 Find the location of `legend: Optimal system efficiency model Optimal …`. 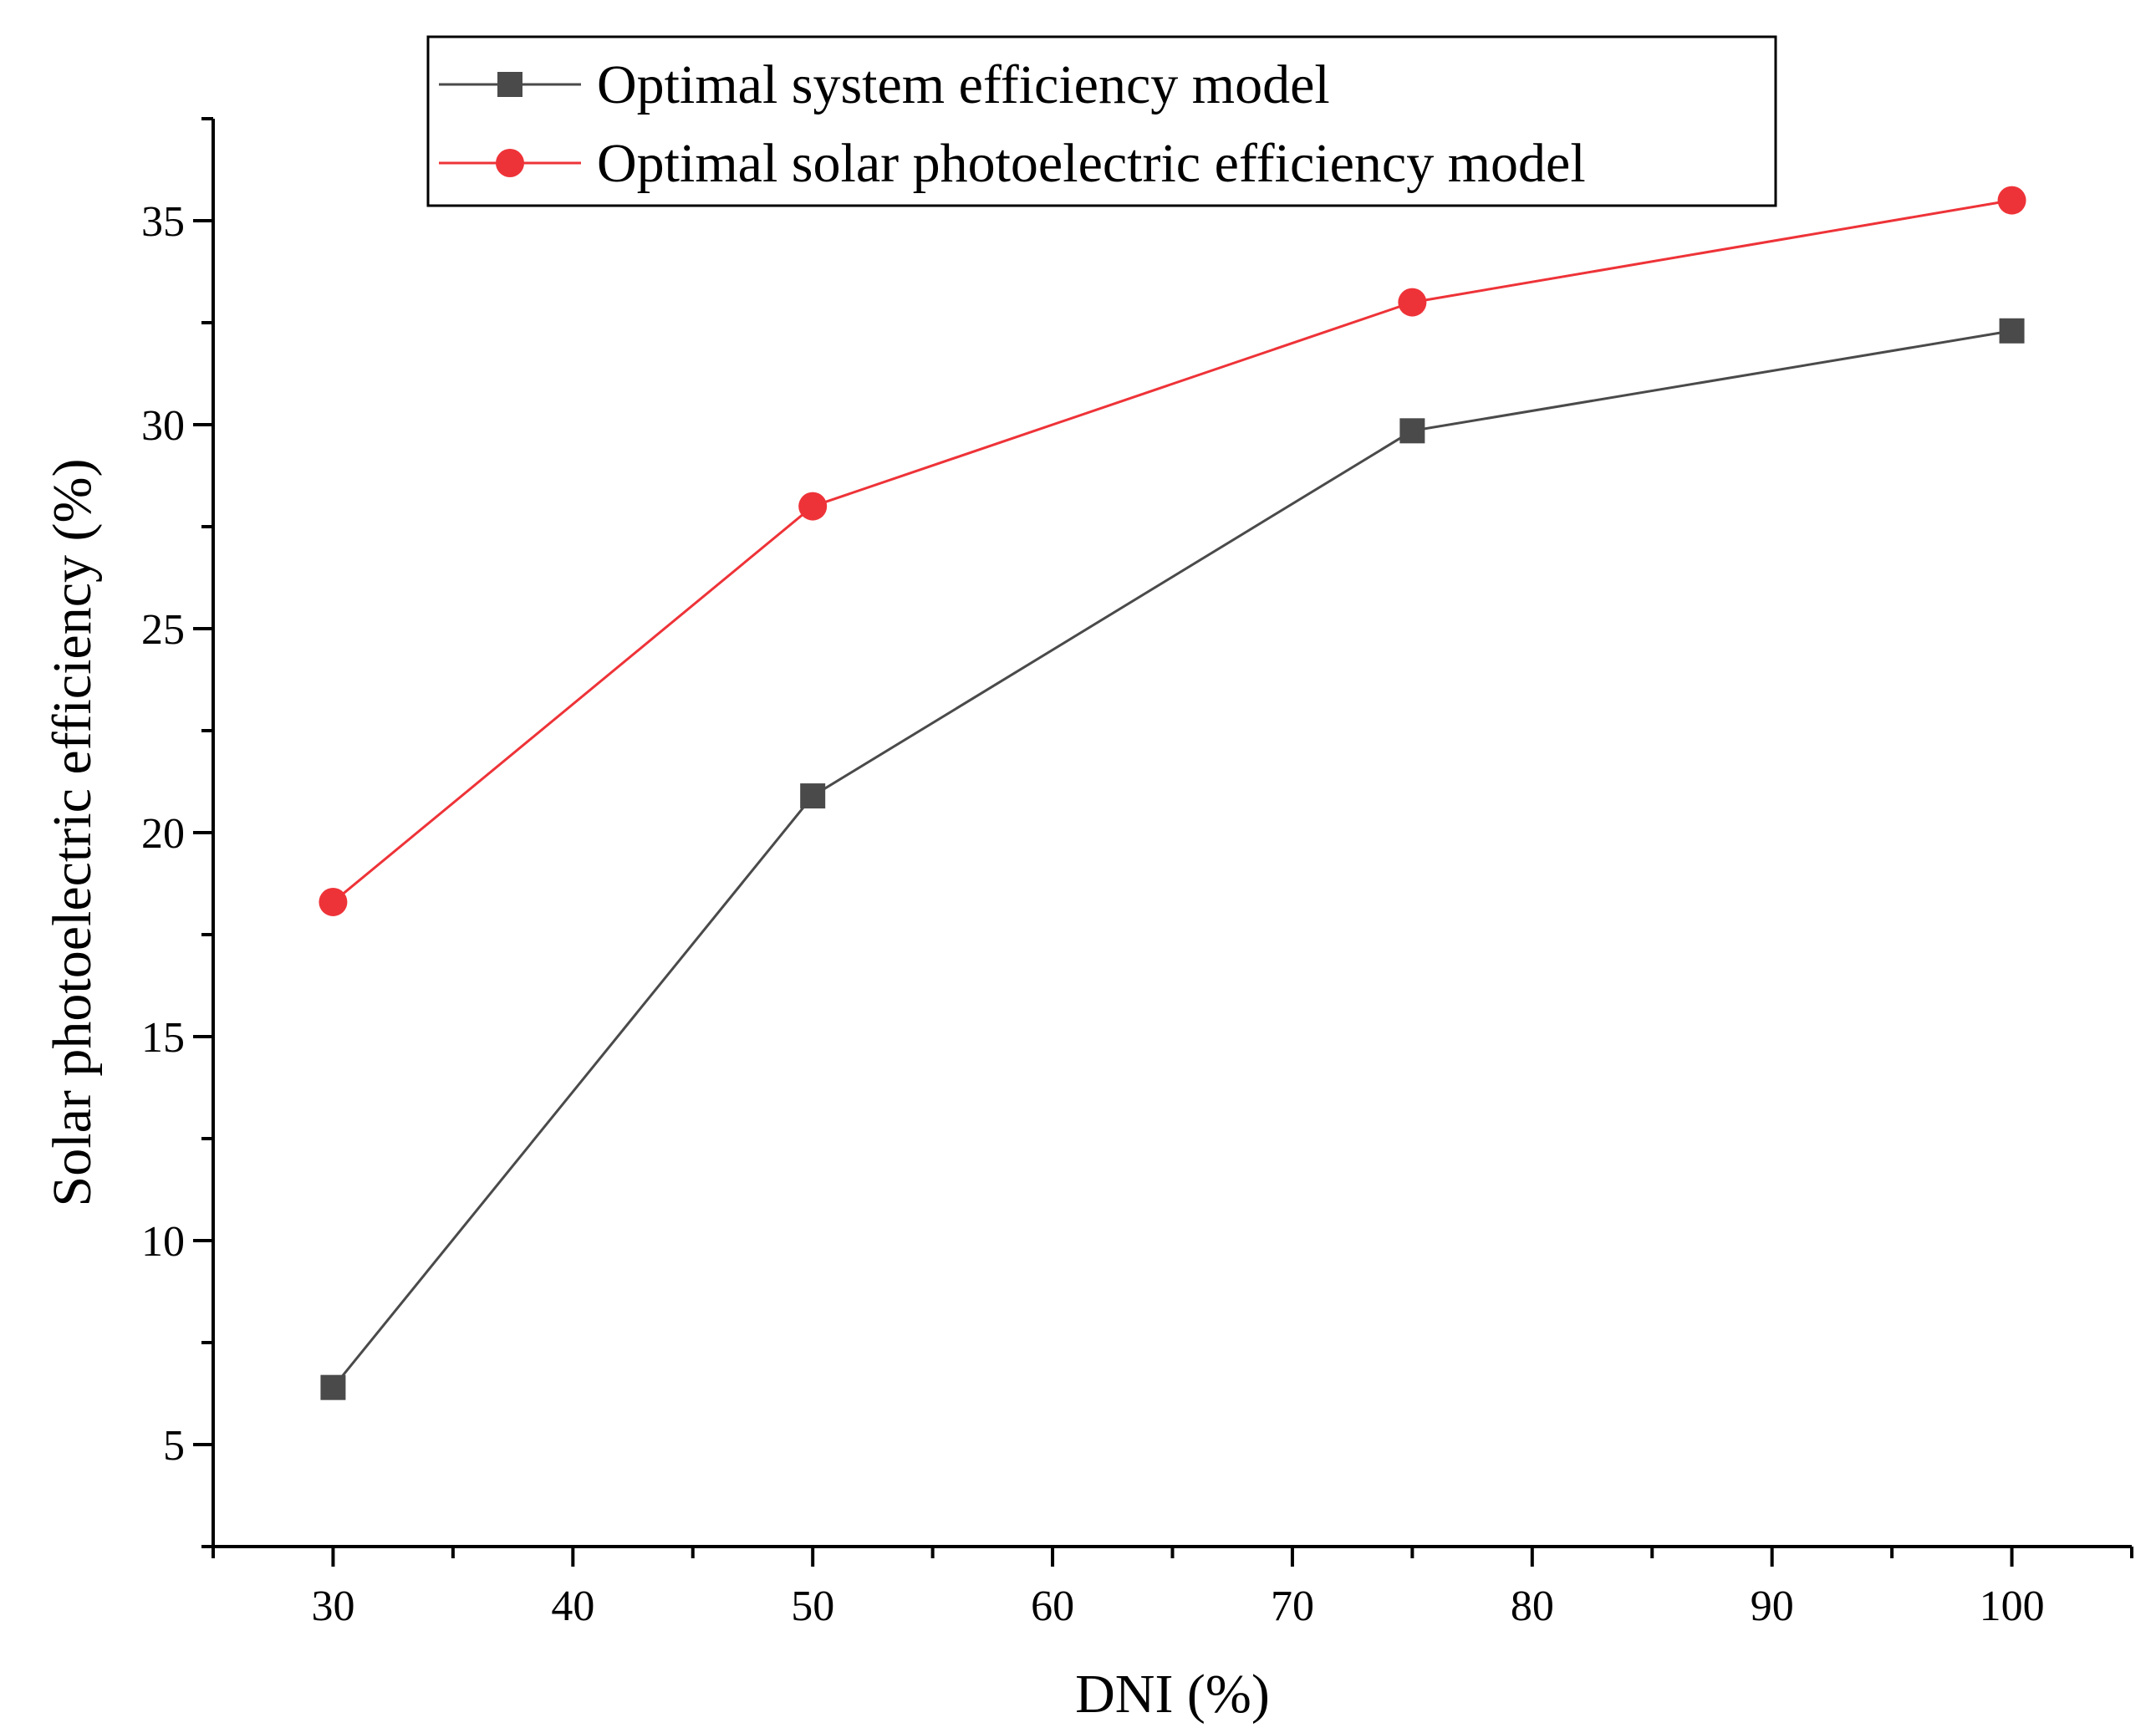

legend: Optimal system efficiency model Optimal … is located at coordinates (1101, 121).